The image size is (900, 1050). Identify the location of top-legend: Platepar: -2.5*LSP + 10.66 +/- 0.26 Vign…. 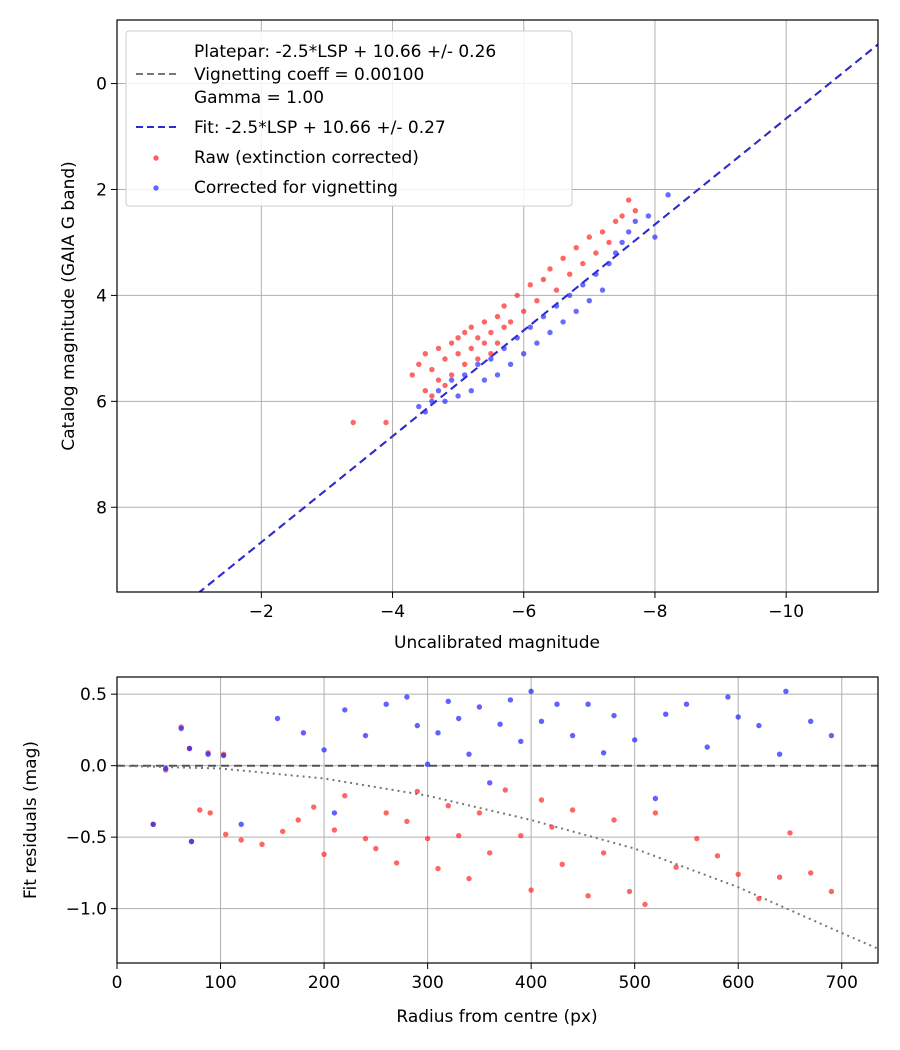
(349, 118).